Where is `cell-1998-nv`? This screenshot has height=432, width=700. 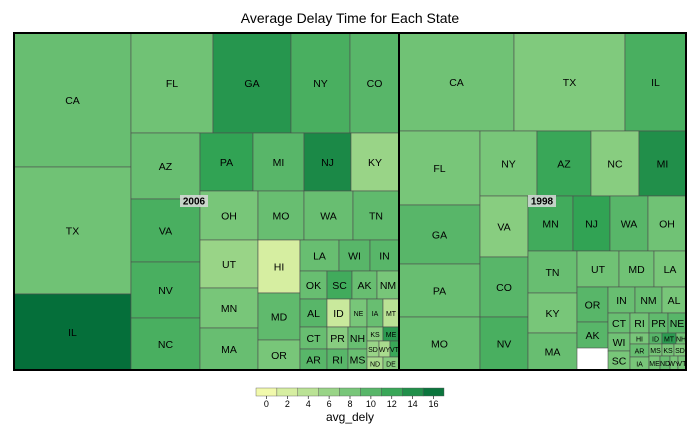
cell-1998-nv is located at coordinates (504, 343).